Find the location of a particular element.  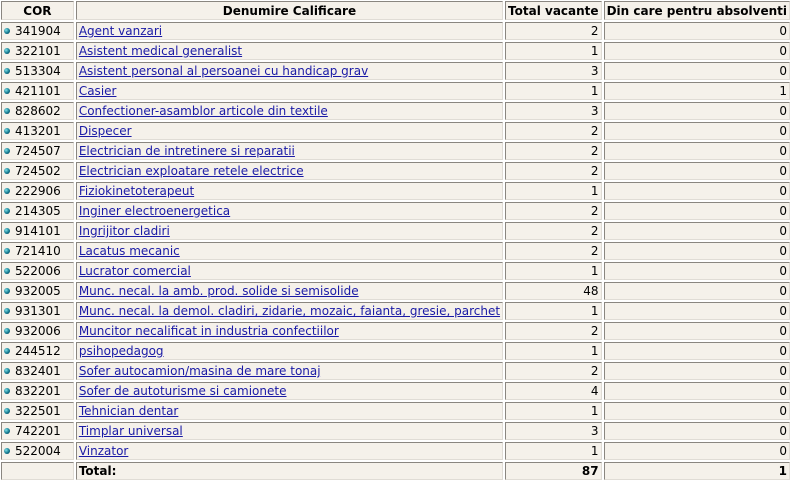

denumire-cell: Vinzator is located at coordinates (289, 451).